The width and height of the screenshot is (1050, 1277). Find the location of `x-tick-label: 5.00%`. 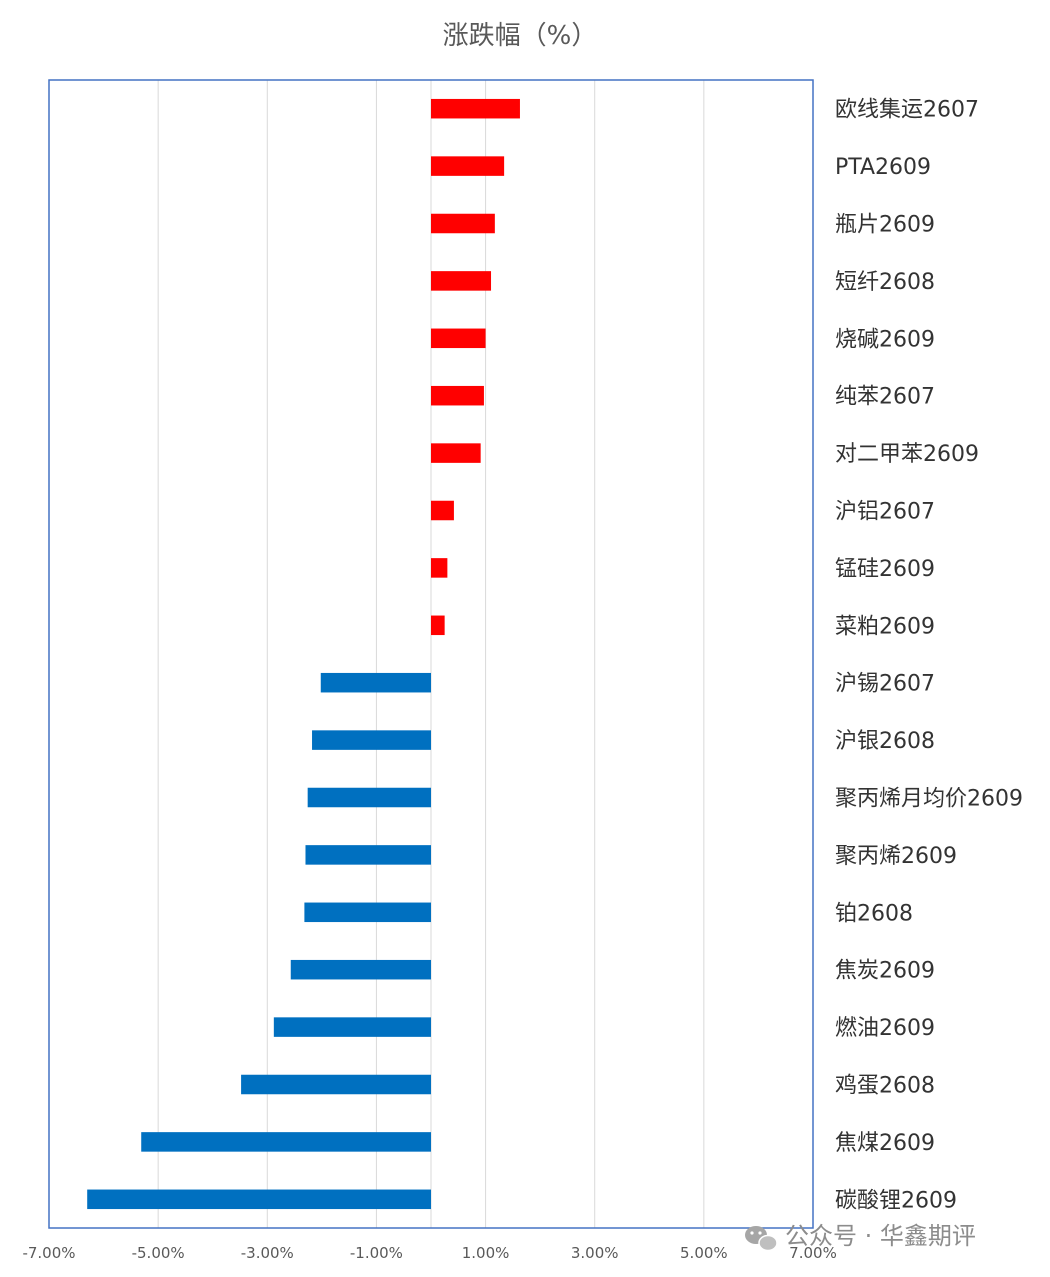

x-tick-label: 5.00% is located at coordinates (704, 1253).